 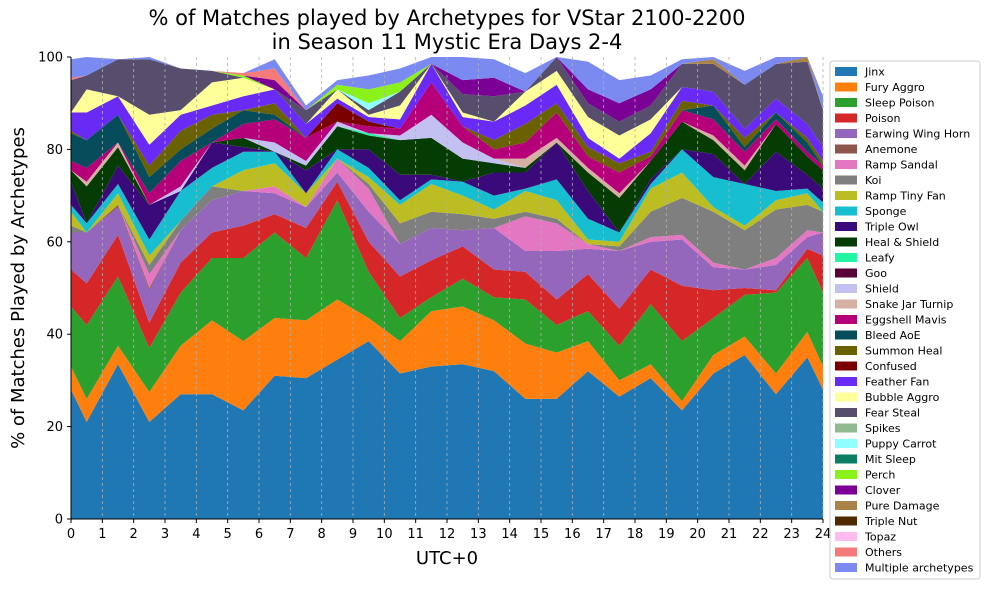 I want to click on legend-label: Eggshell Mavis, so click(x=906, y=320).